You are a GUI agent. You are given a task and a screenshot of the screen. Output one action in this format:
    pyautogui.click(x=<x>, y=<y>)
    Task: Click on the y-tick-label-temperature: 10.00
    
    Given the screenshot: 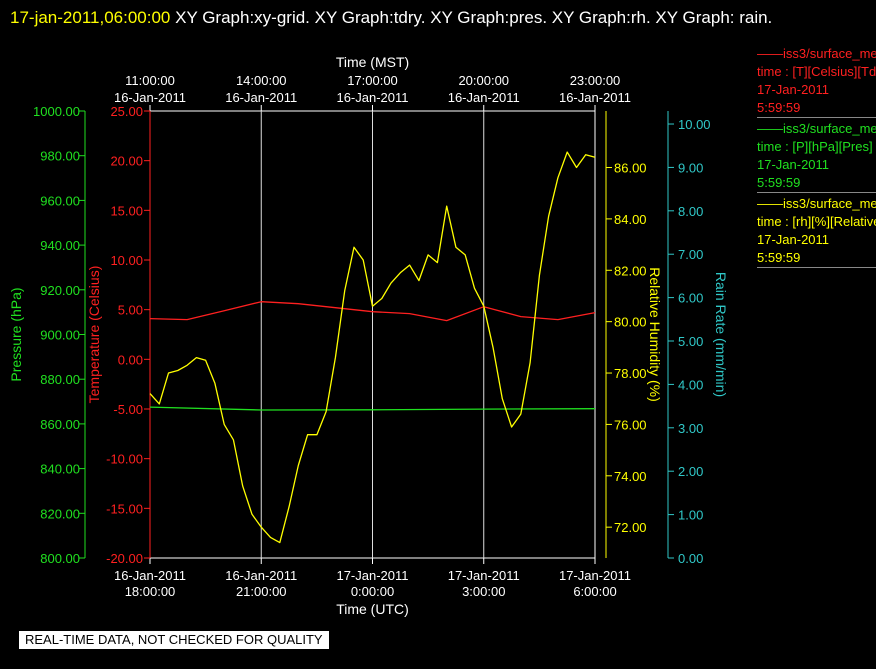 What is the action you would take?
    pyautogui.click(x=126, y=260)
    